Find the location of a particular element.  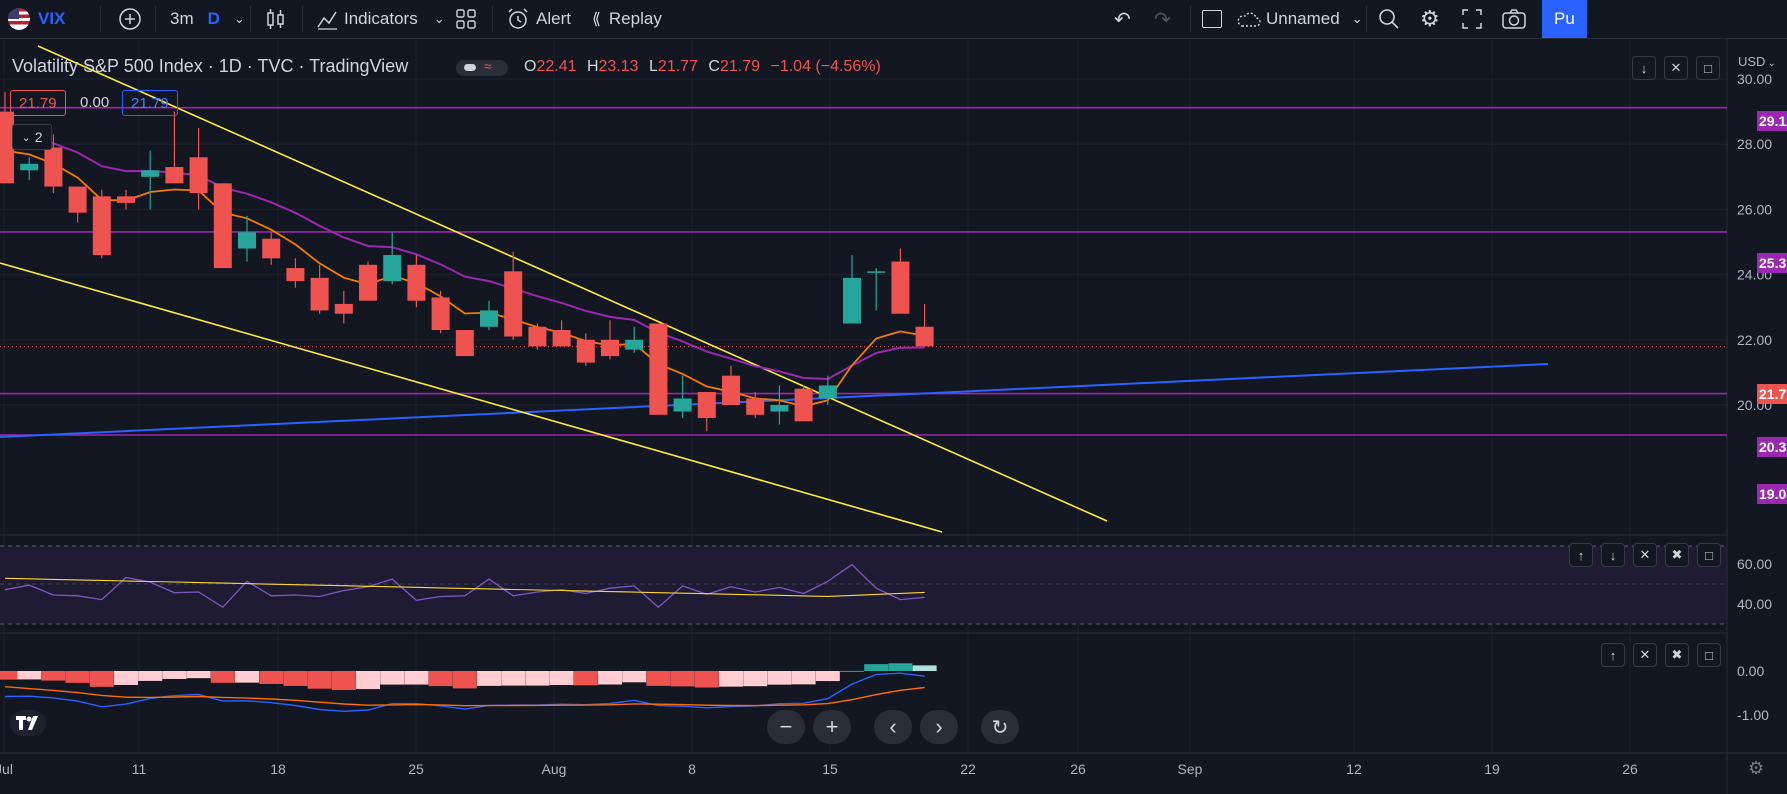

low-value: 21.77 is located at coordinates (677, 66).